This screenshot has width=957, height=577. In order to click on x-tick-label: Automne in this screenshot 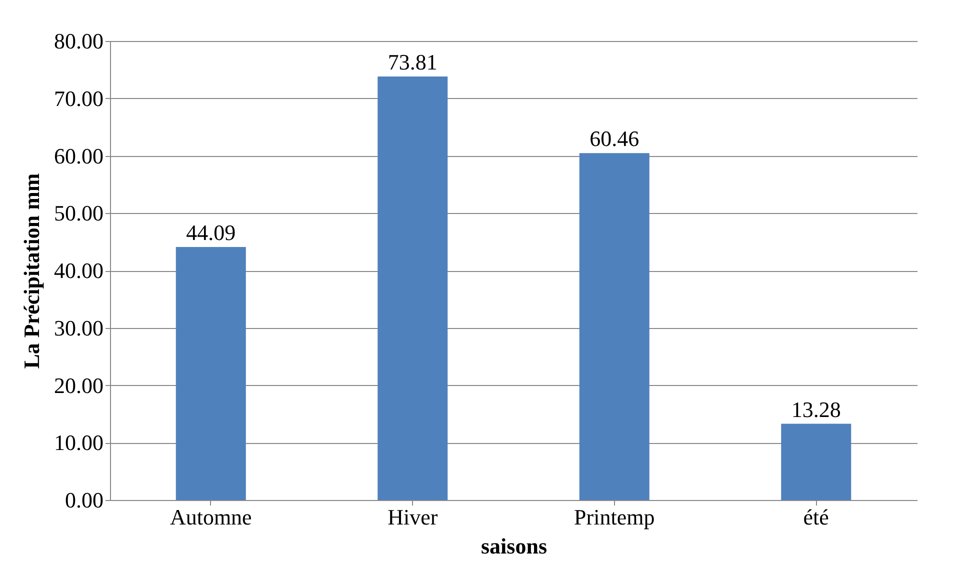, I will do `click(211, 517)`.